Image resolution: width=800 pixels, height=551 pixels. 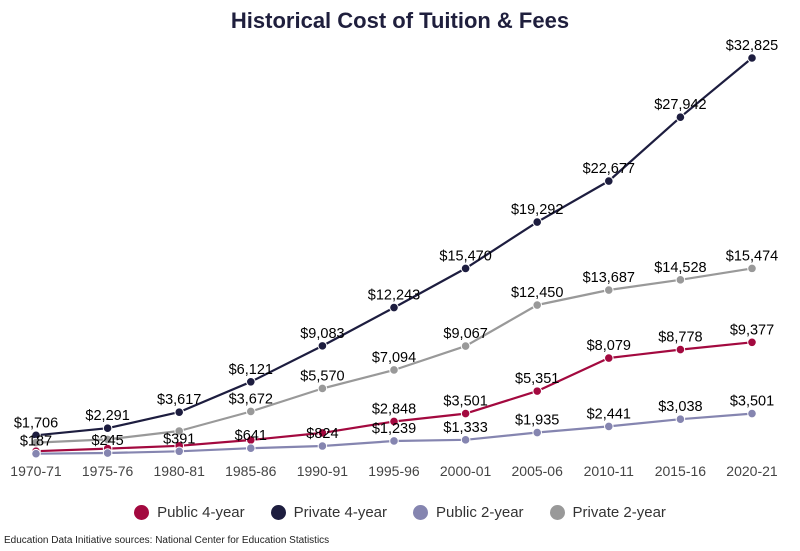 What do you see at coordinates (251, 436) in the screenshot?
I see `data-label-public-2-year: $641` at bounding box center [251, 436].